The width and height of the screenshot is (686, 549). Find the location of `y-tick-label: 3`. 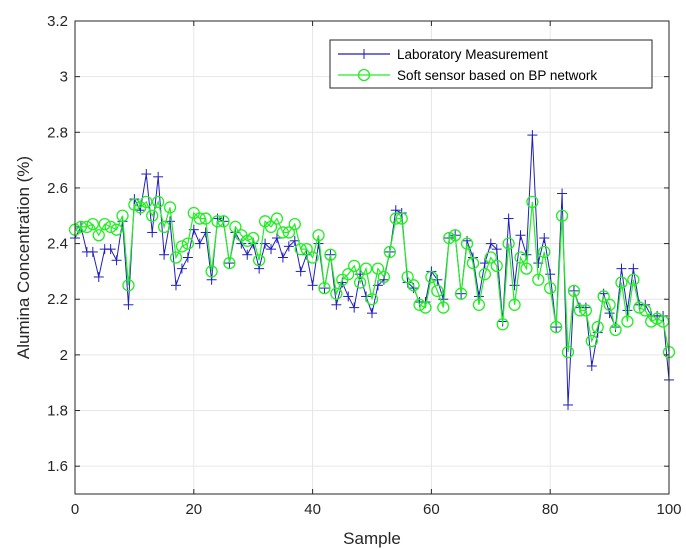

y-tick-label: 3 is located at coordinates (64, 77).